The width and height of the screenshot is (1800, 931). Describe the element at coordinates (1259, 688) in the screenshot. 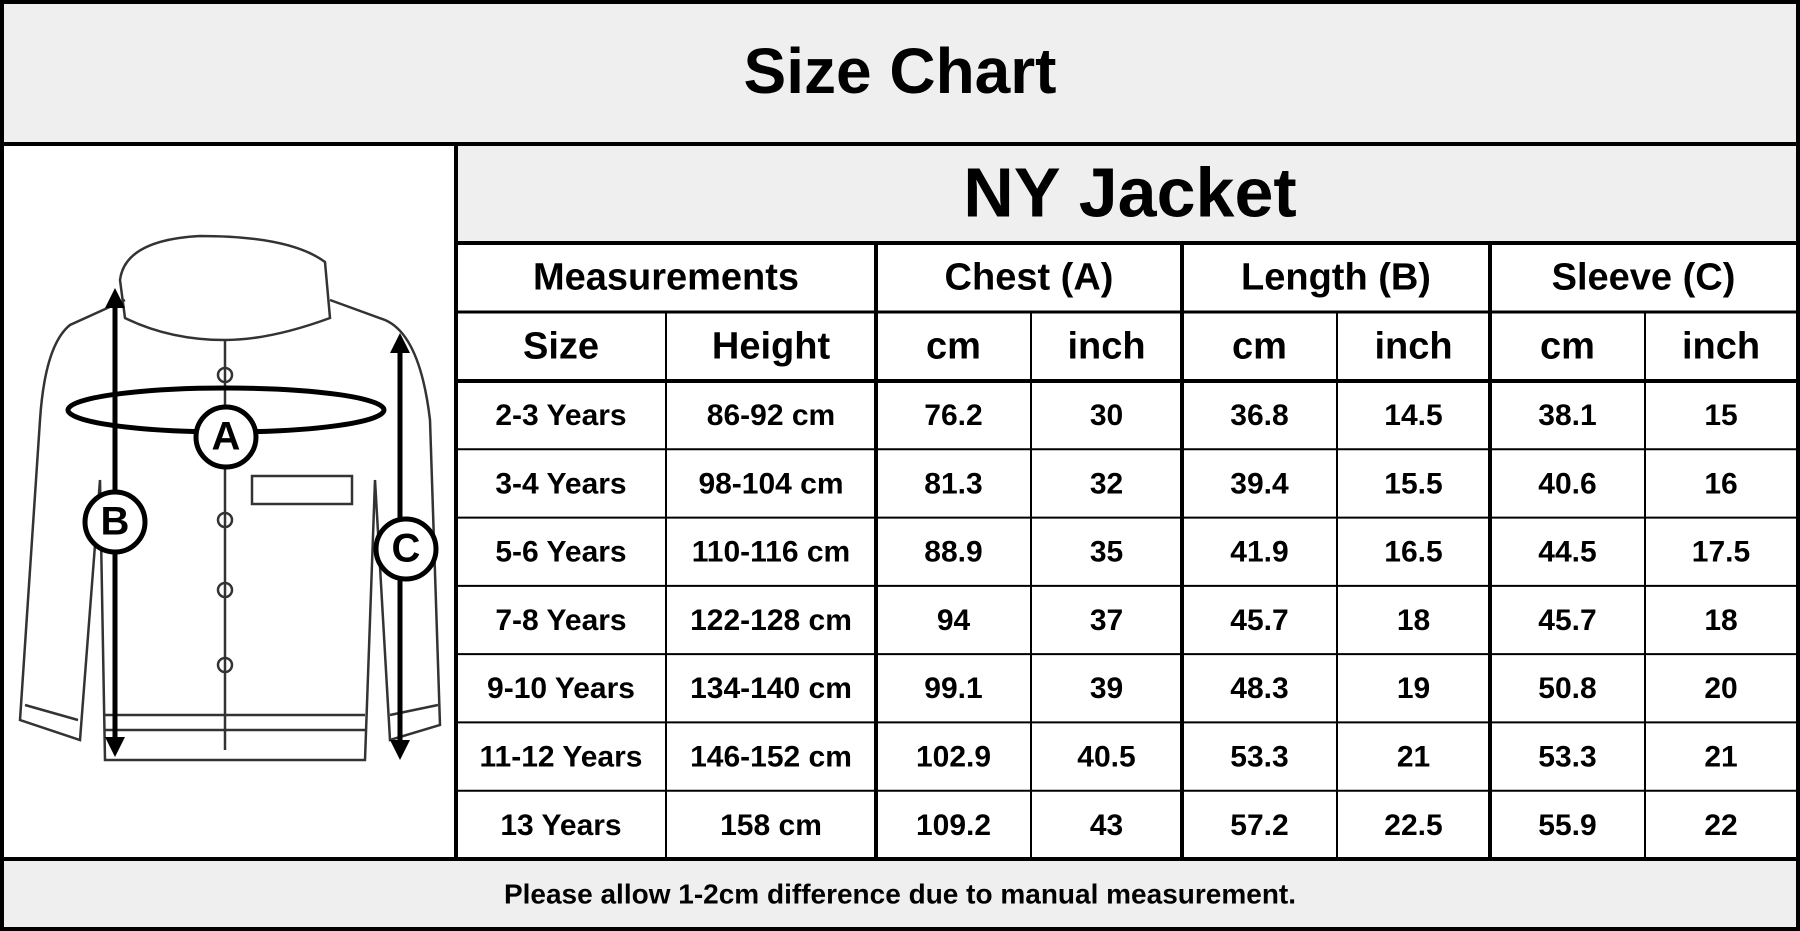

I see `table-cell: 48.3` at that location.